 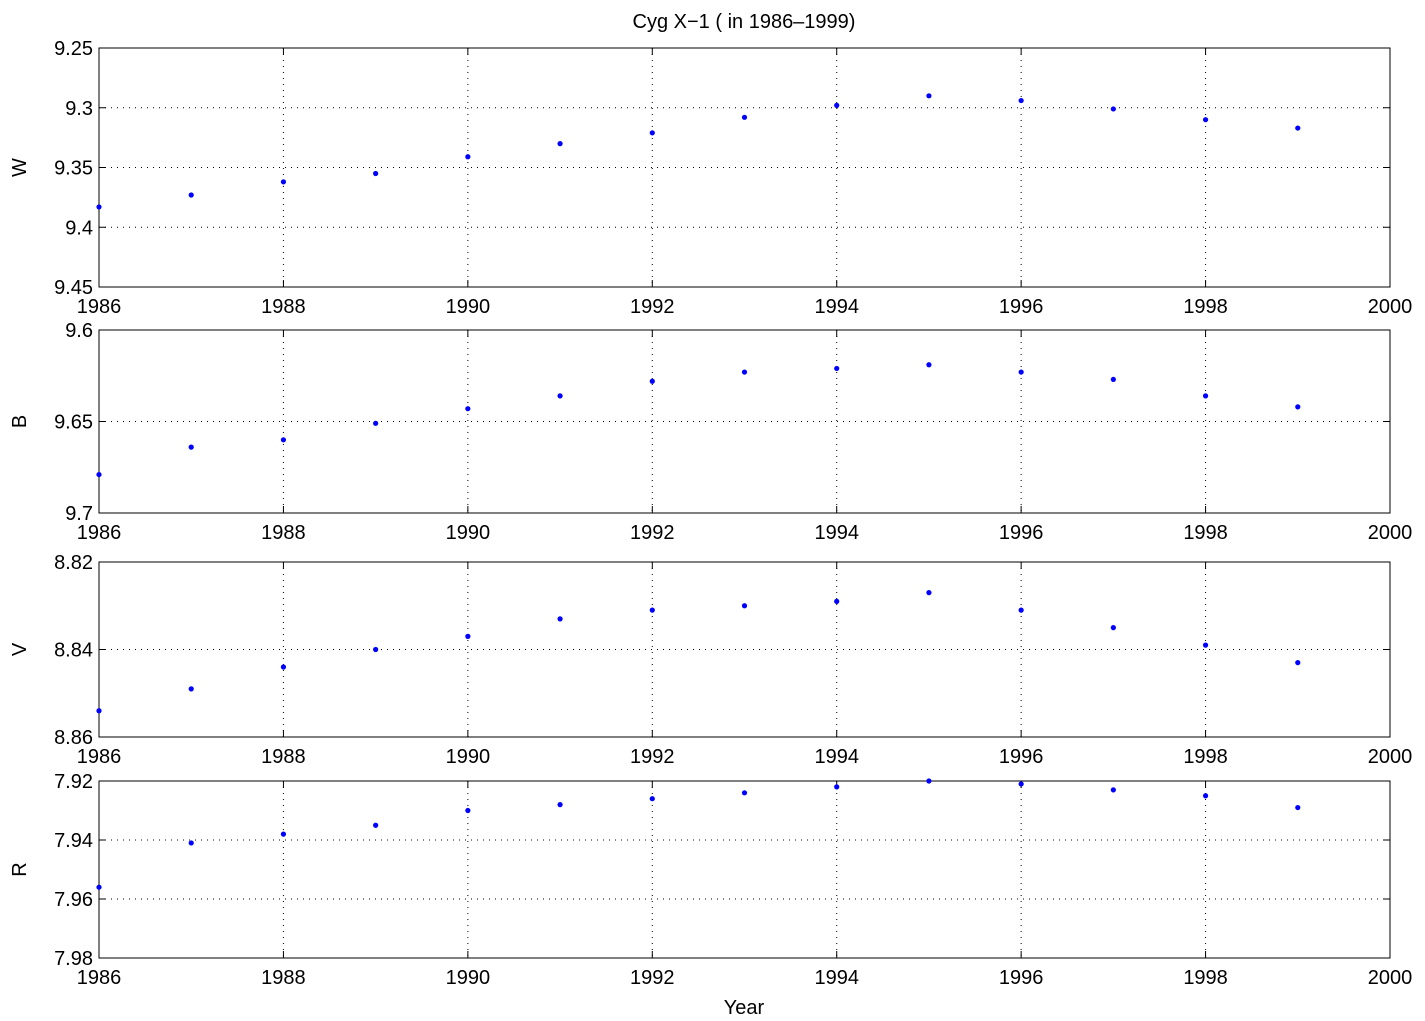 What do you see at coordinates (73, 651) in the screenshot?
I see `y-tick-label: 8.84` at bounding box center [73, 651].